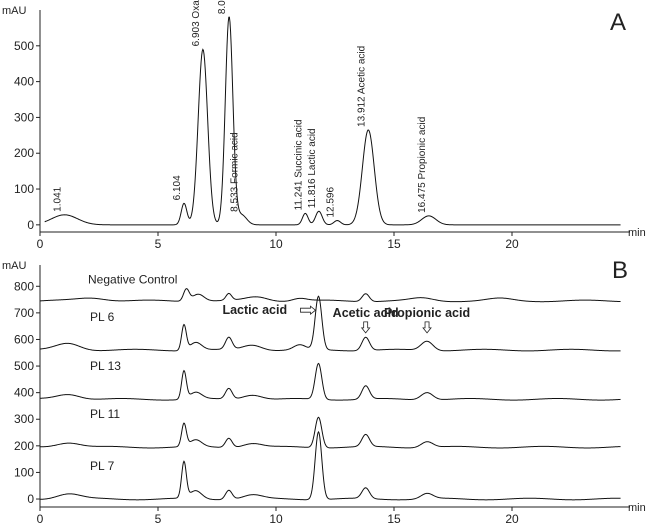 The image size is (649, 527). What do you see at coordinates (422, 165) in the screenshot?
I see `peak-label: 16.475 Propionic acid` at bounding box center [422, 165].